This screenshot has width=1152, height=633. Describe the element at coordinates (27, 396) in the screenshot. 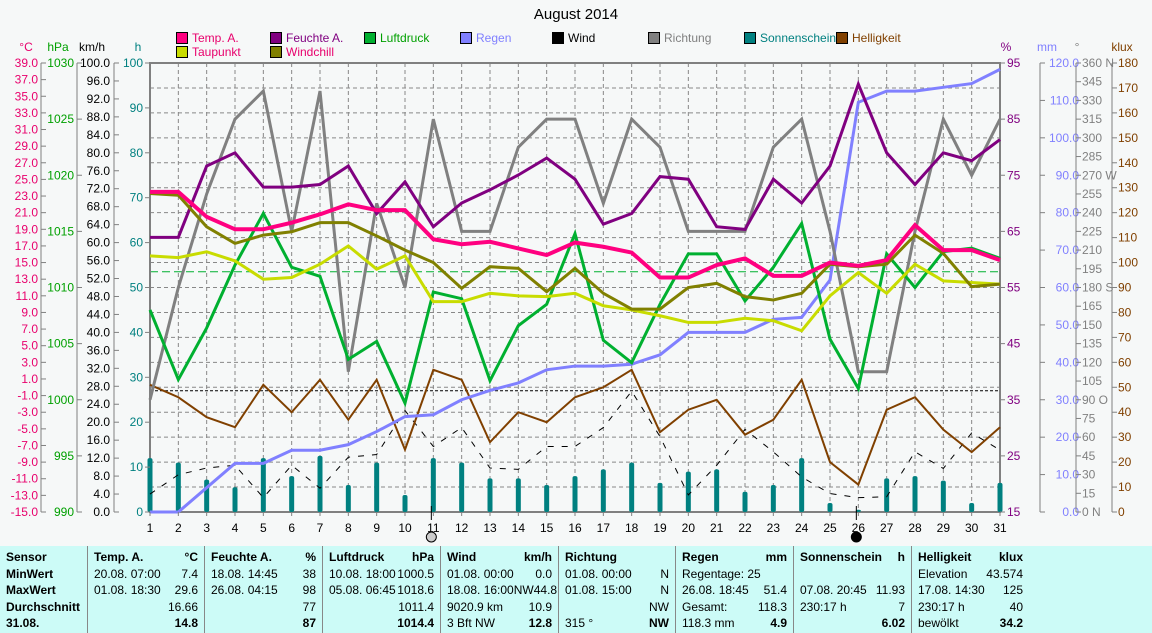

I see `axis-tick-label: -1.0` at that location.